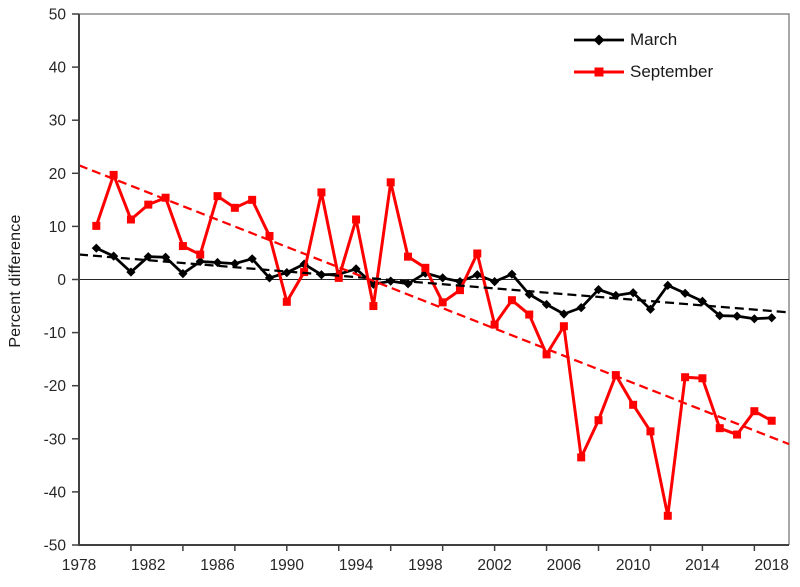  Describe the element at coordinates (598, 420) in the screenshot. I see `marker-september-2008` at that location.